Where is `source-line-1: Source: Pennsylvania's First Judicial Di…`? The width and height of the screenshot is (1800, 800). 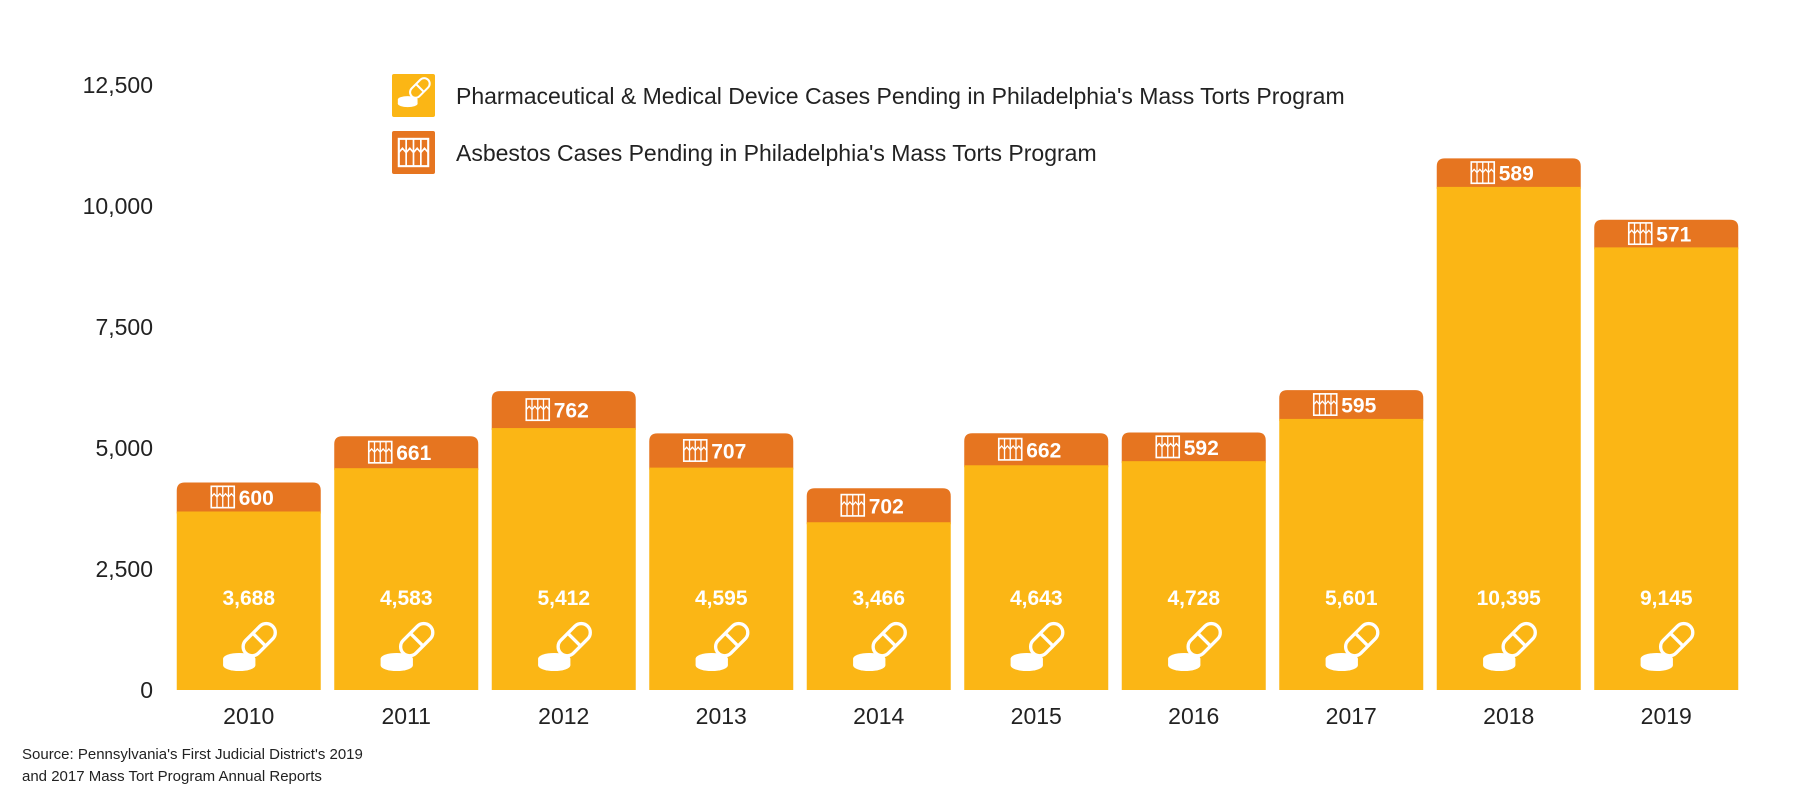
source-line-1: Source: Pennsylvania's First Judicial Di… is located at coordinates (192, 754).